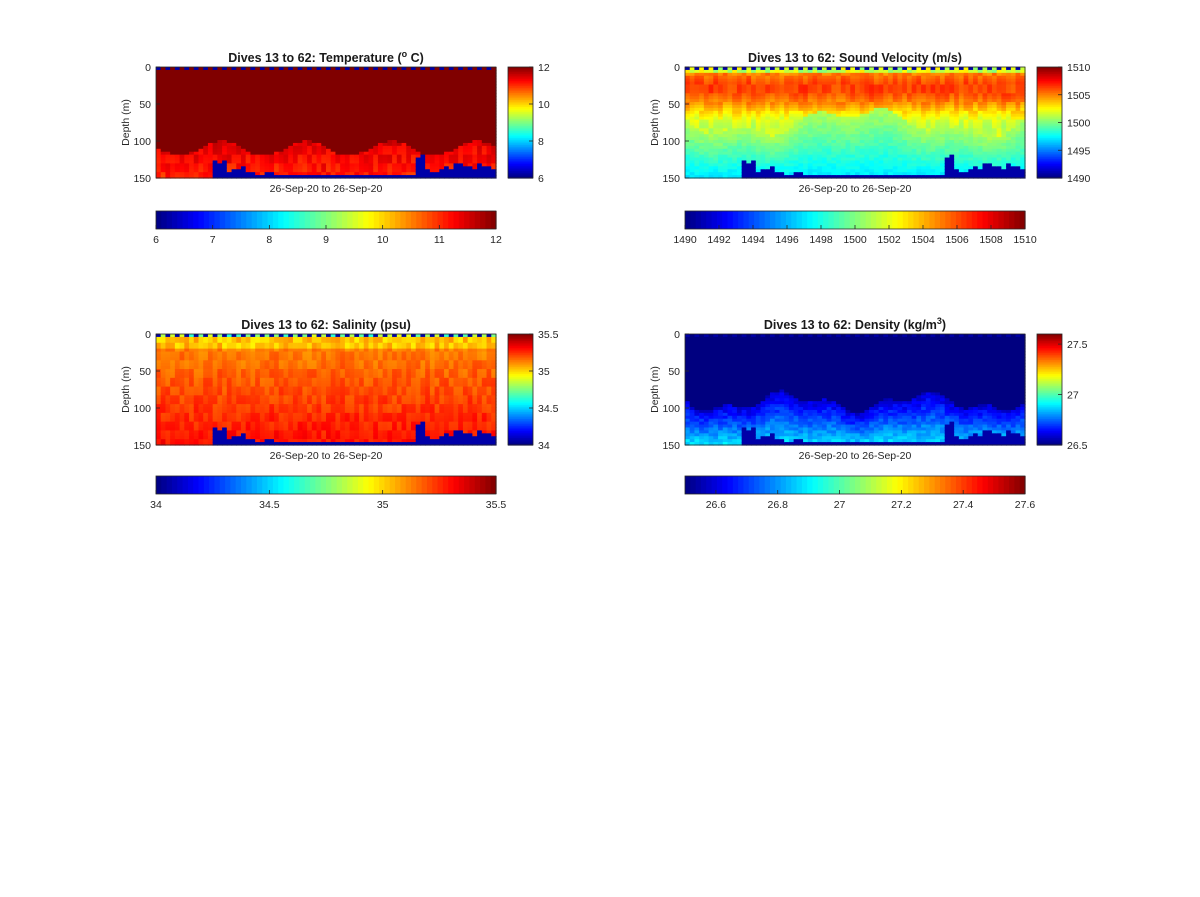  Describe the element at coordinates (126, 122) in the screenshot. I see `y-axis-label: Depth (m)` at that location.